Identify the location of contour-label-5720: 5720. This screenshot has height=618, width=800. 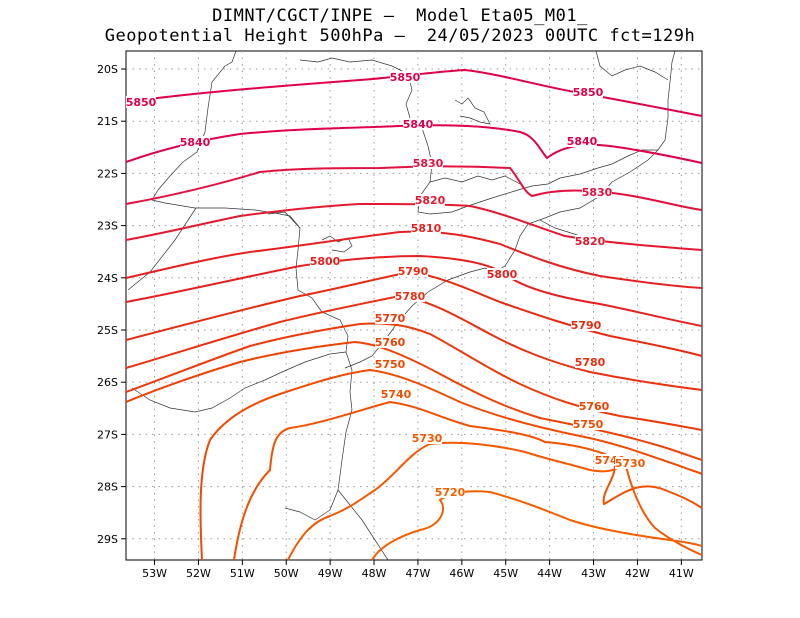
(450, 492).